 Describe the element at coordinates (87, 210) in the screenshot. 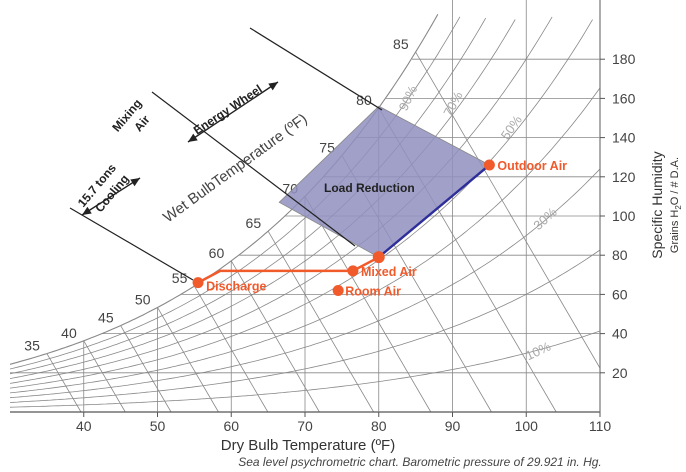

I see `cooling-arrow-head-start` at that location.